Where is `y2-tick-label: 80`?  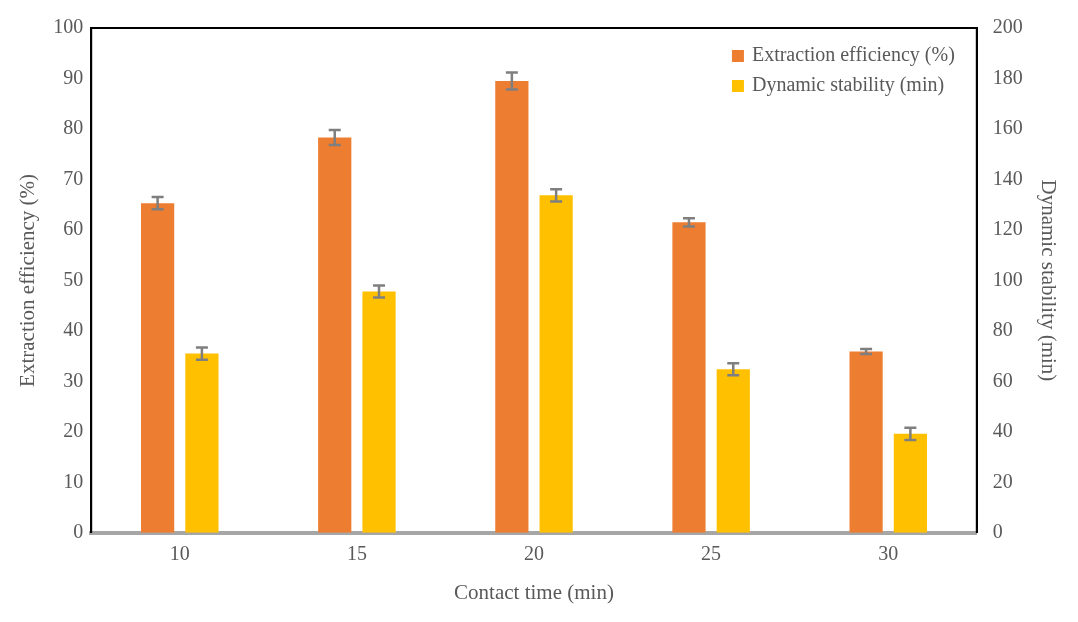
y2-tick-label: 80 is located at coordinates (1002, 329).